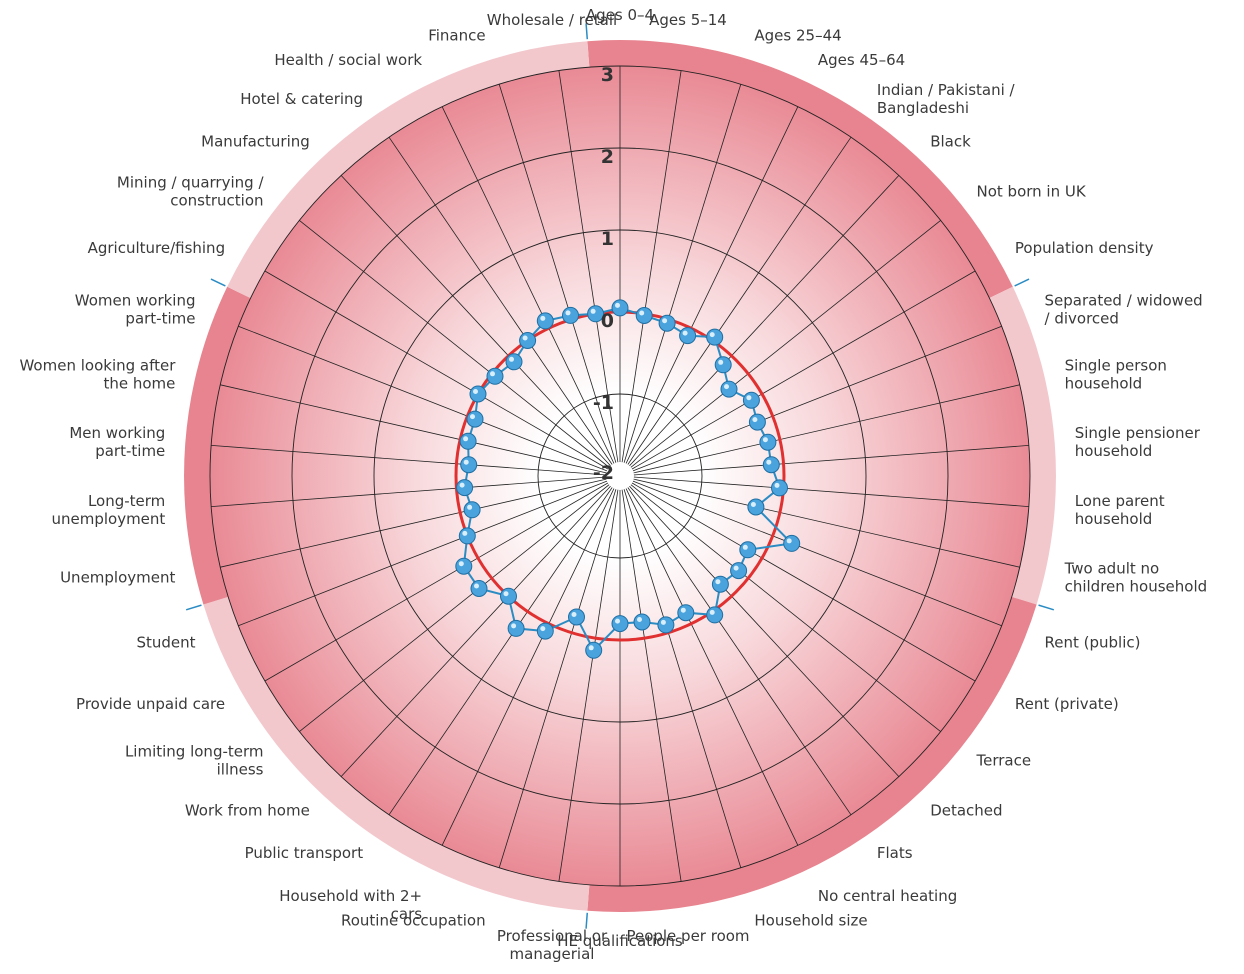 The width and height of the screenshot is (1244, 974). What do you see at coordinates (620, 15) in the screenshot?
I see `variable-label: Ages 0–4` at bounding box center [620, 15].